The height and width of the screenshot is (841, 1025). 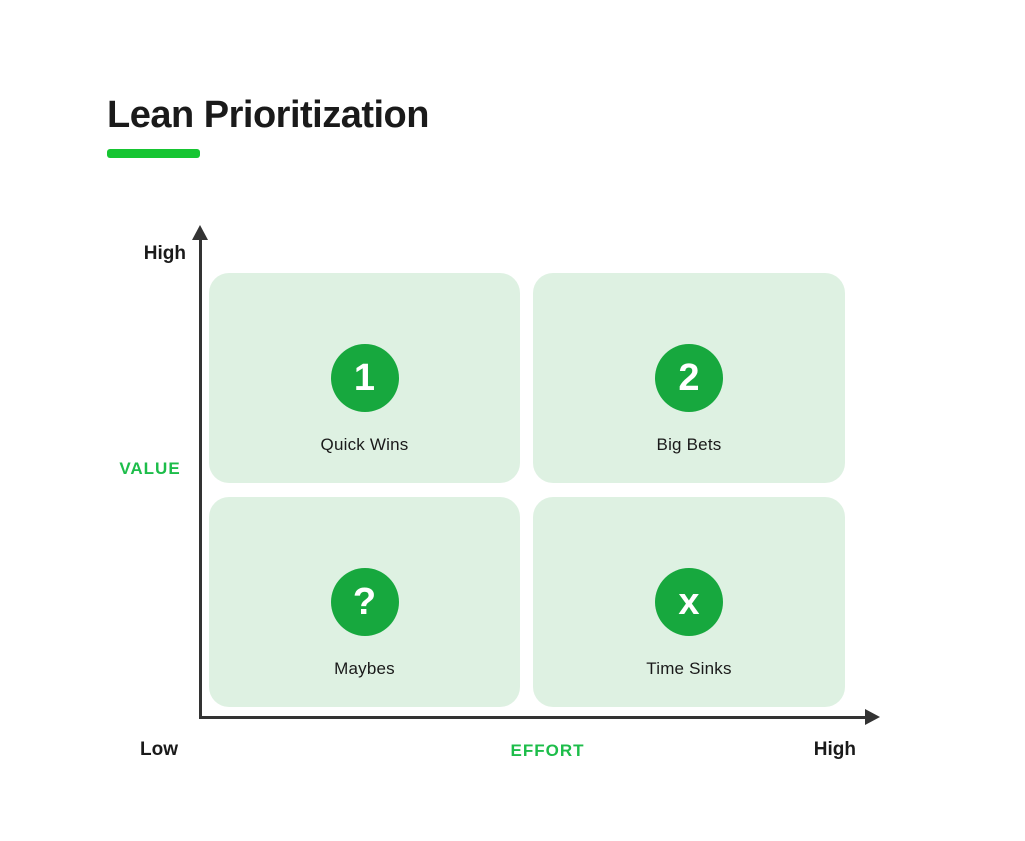 What do you see at coordinates (159, 749) in the screenshot?
I see `origin-low-label: Low` at bounding box center [159, 749].